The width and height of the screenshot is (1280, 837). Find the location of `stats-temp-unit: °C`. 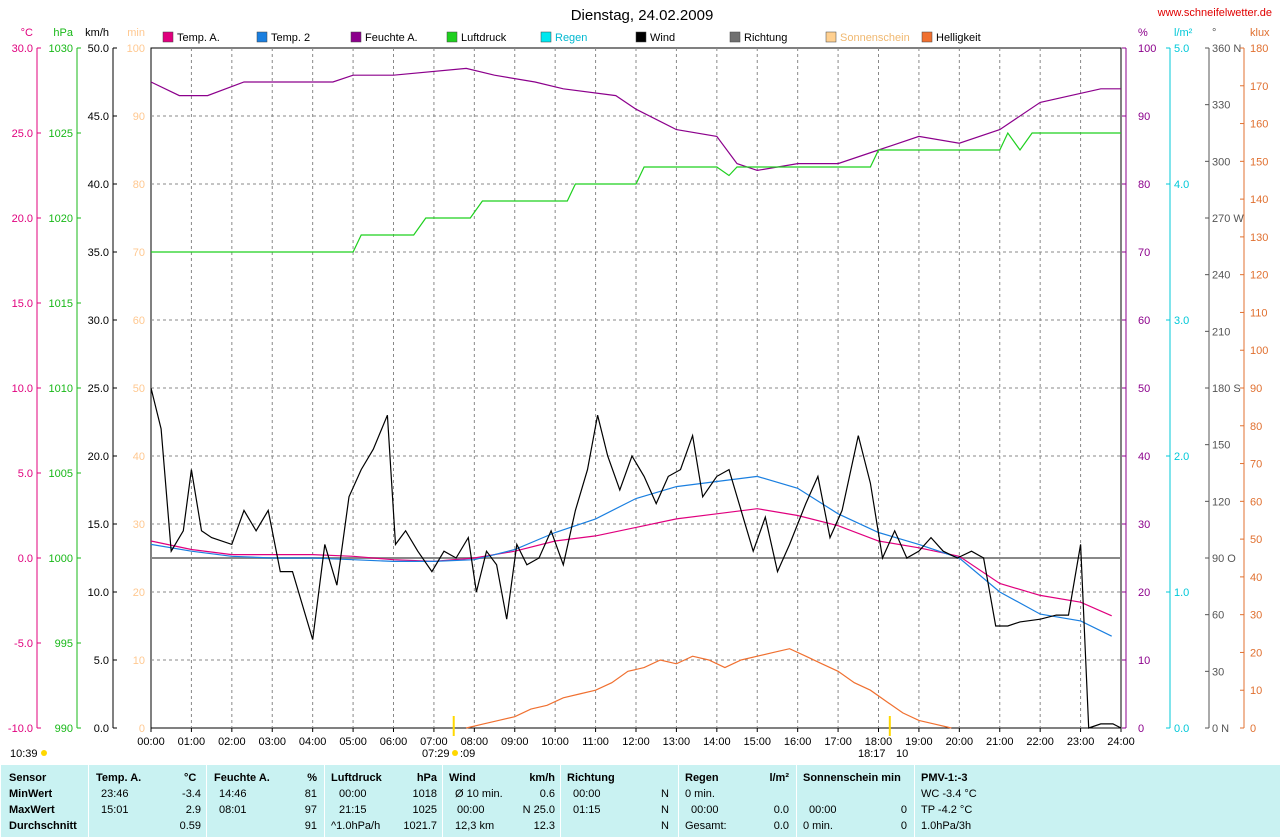

stats-temp-unit: °C is located at coordinates (190, 778).